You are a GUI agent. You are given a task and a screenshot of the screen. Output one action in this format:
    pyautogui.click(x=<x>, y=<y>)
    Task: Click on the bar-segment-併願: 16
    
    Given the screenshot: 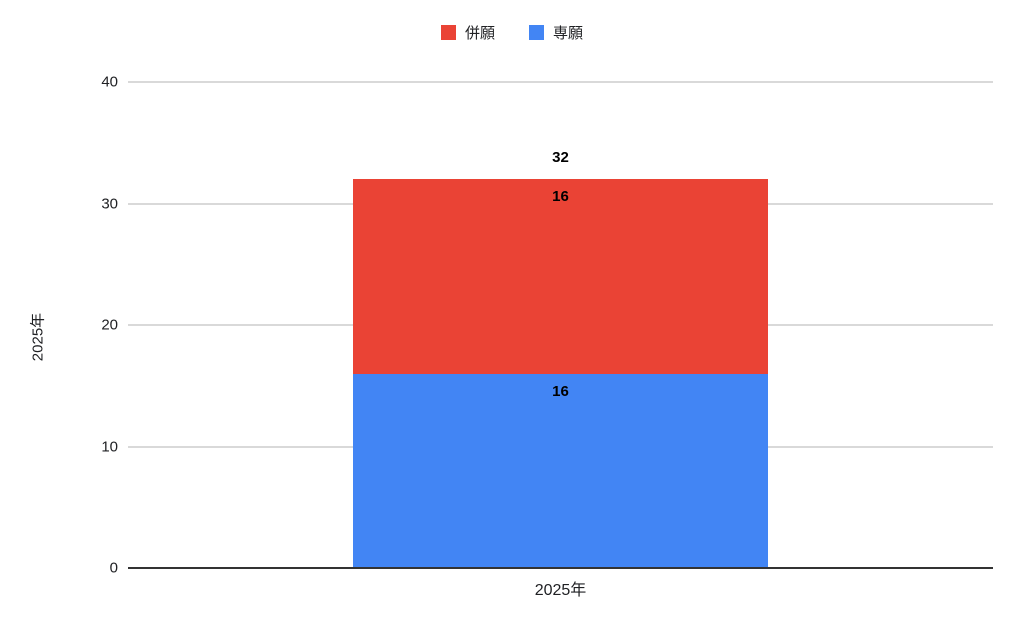 What is the action you would take?
    pyautogui.click(x=560, y=276)
    